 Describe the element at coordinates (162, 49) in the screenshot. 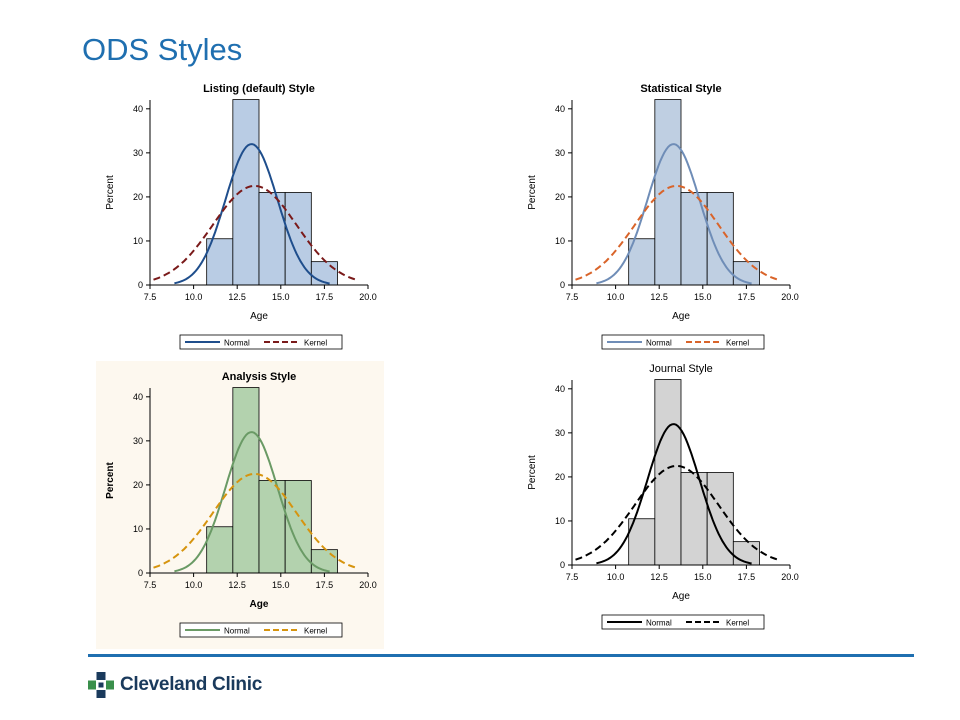

I see `slide-title: ODS Styles` at that location.